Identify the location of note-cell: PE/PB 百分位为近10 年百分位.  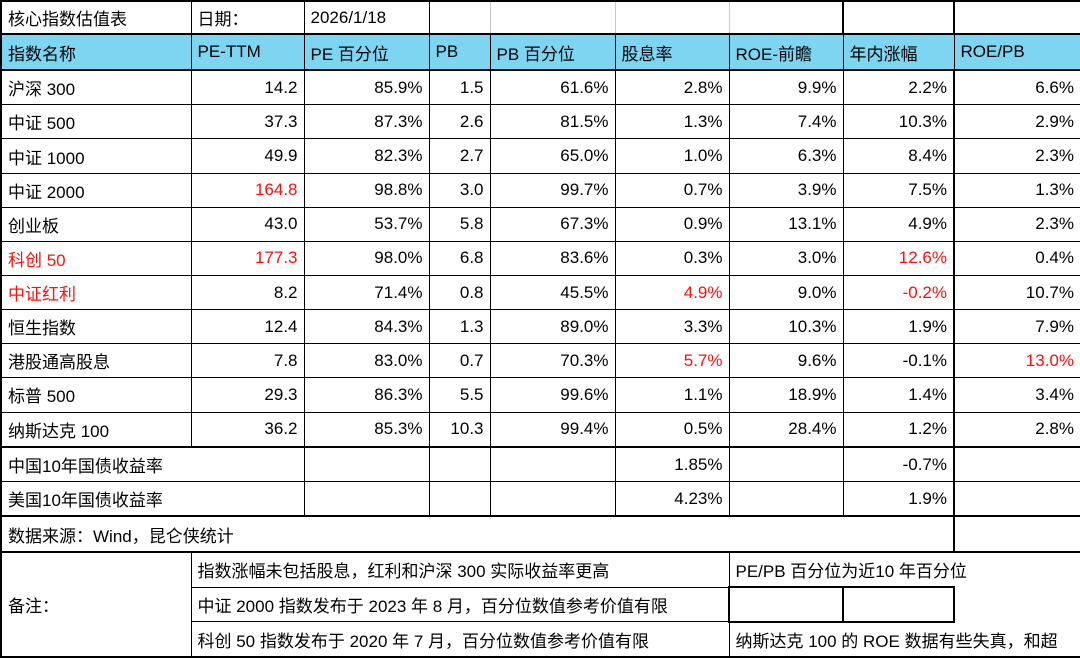
(904, 569).